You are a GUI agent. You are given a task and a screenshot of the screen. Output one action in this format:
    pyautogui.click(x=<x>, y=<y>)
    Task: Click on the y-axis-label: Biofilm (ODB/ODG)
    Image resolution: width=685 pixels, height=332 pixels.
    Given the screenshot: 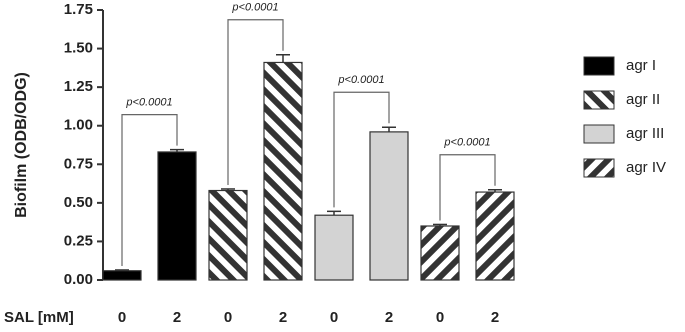 What is the action you would take?
    pyautogui.click(x=21, y=145)
    